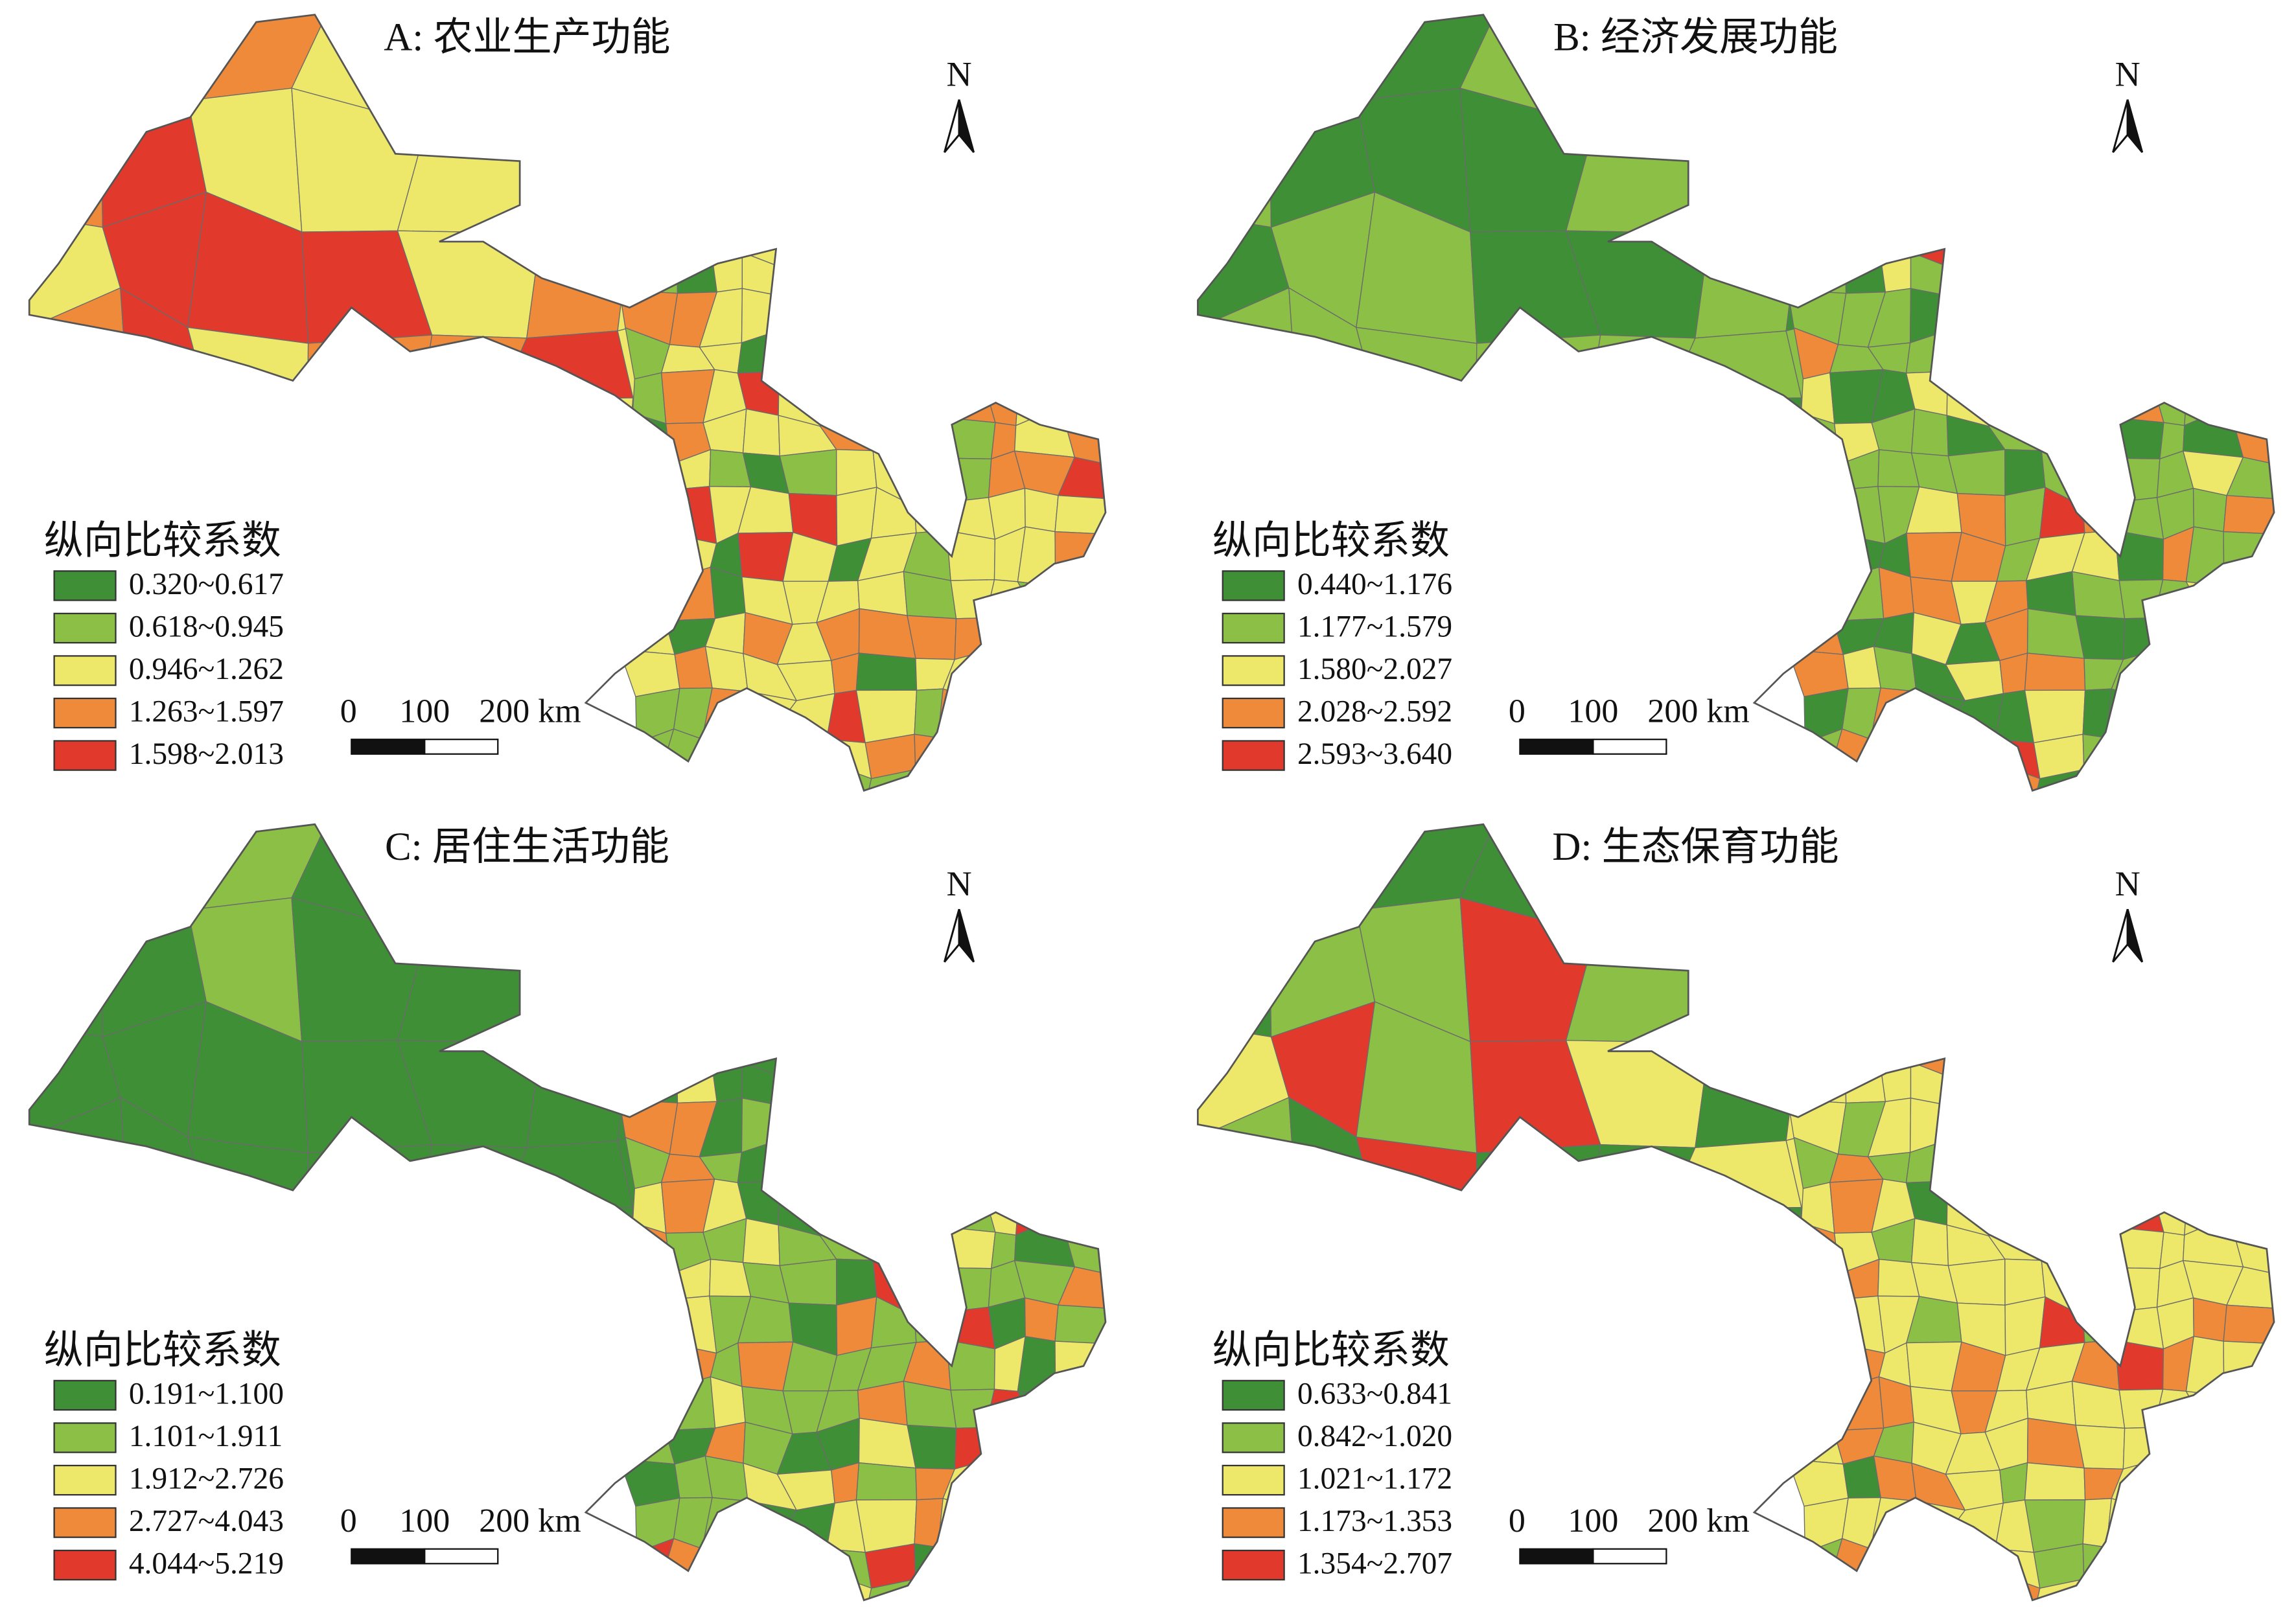 Image resolution: width=2296 pixels, height=1612 pixels. Describe the element at coordinates (1374, 1479) in the screenshot. I see `legend-label: 1.021~1.172` at that location.